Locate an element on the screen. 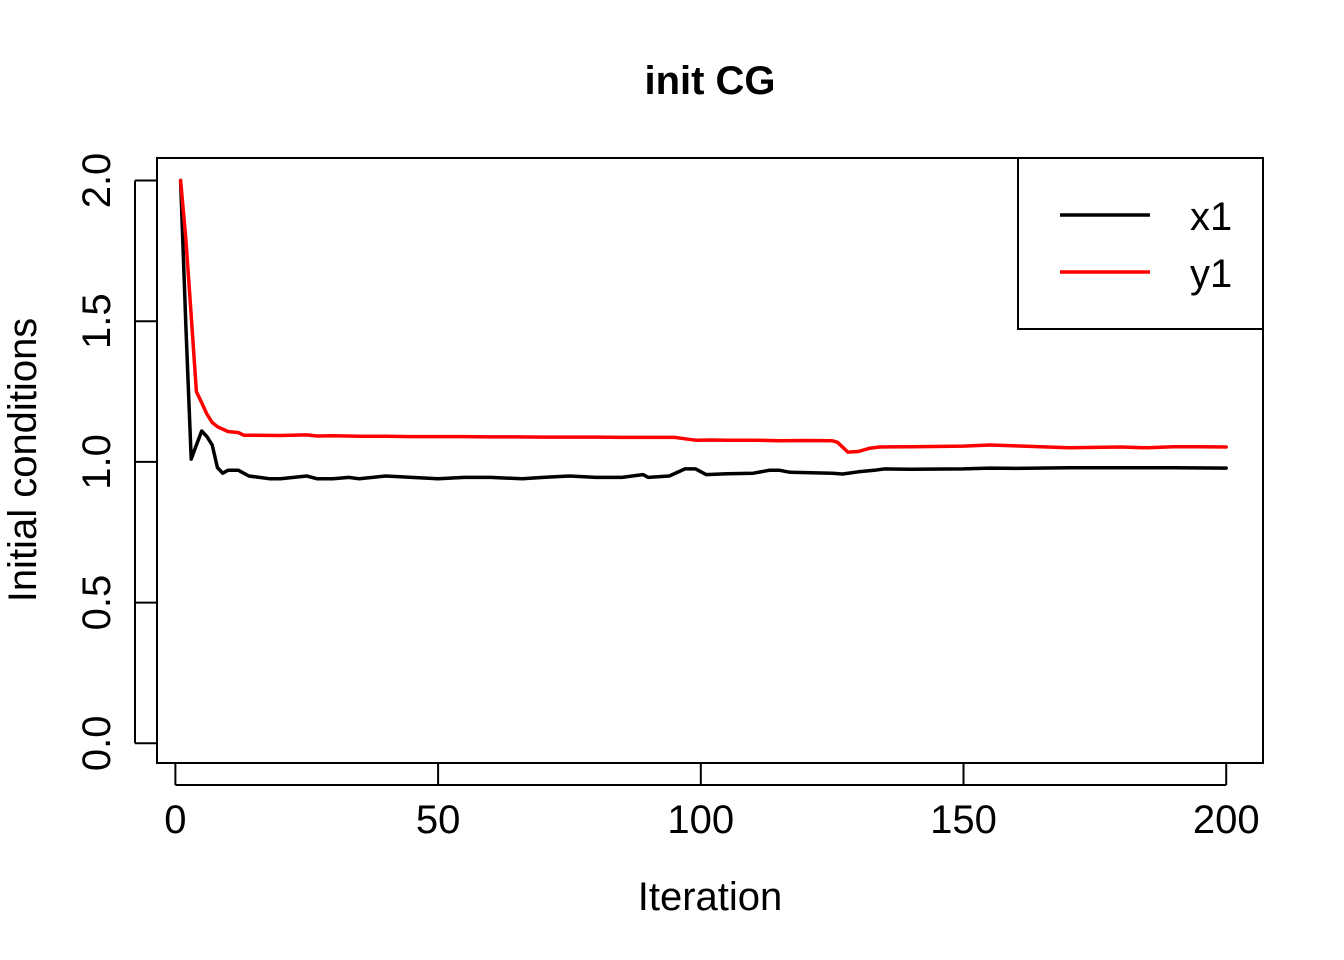  y-tick-label: 1.5 is located at coordinates (97, 321).